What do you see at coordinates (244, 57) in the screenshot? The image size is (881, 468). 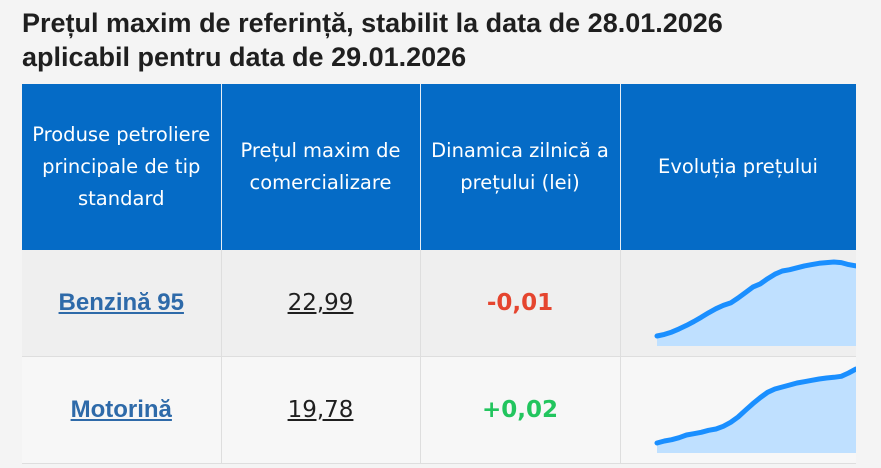 I see `title-line-2: aplicabil pentru data de 29.01.2026` at bounding box center [244, 57].